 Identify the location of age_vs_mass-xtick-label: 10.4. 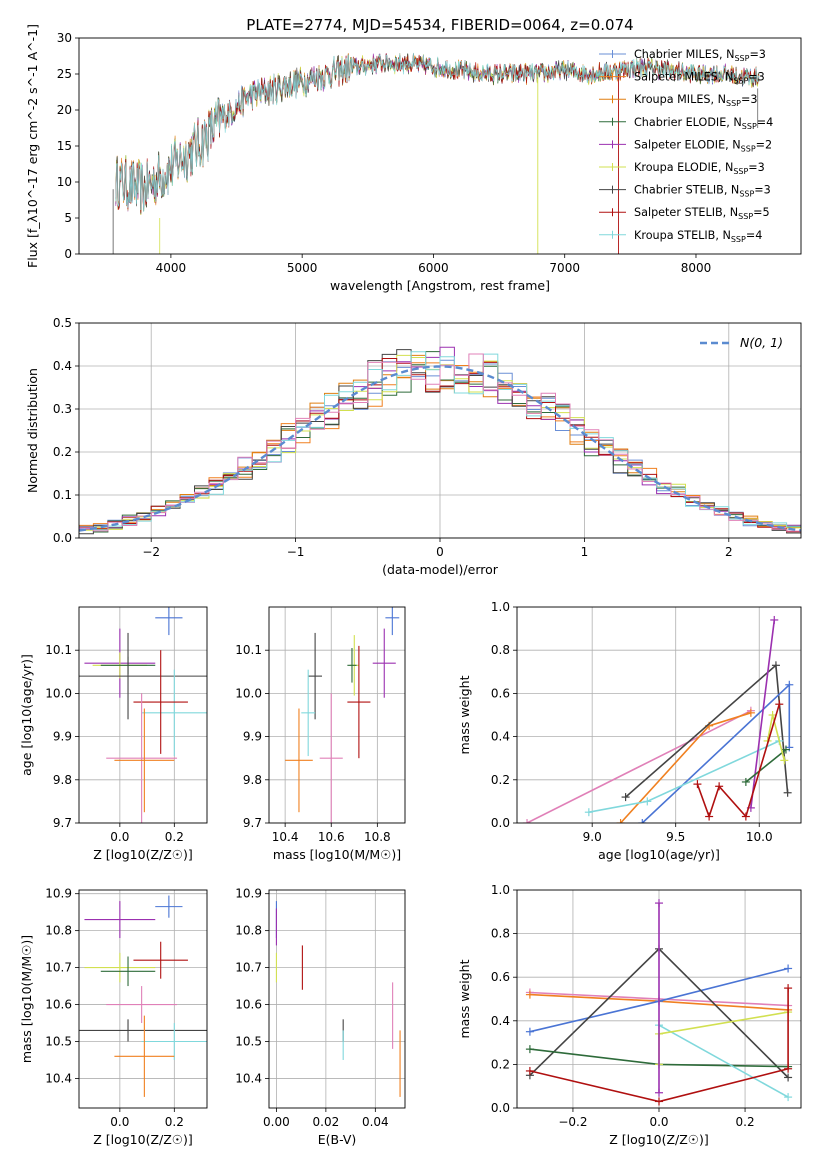
(285, 837).